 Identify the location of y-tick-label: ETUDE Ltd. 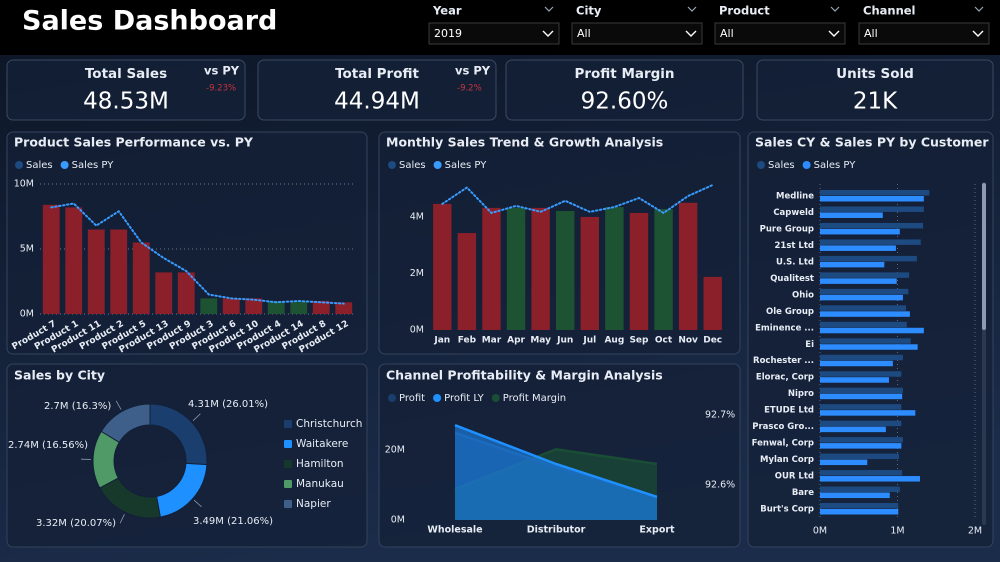
(789, 411).